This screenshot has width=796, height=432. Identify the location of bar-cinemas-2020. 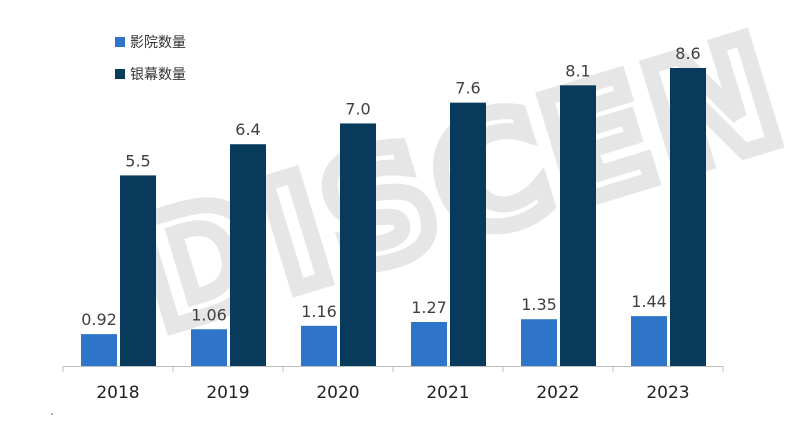
(319, 345).